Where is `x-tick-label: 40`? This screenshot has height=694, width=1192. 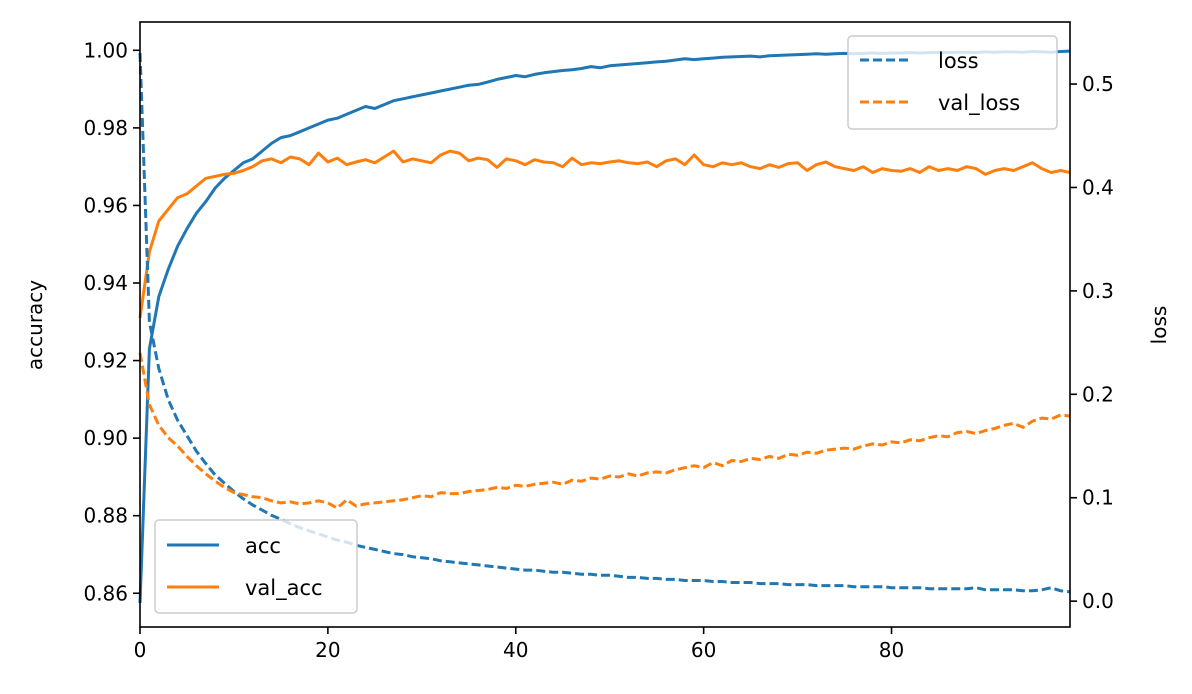
x-tick-label: 40 is located at coordinates (515, 650).